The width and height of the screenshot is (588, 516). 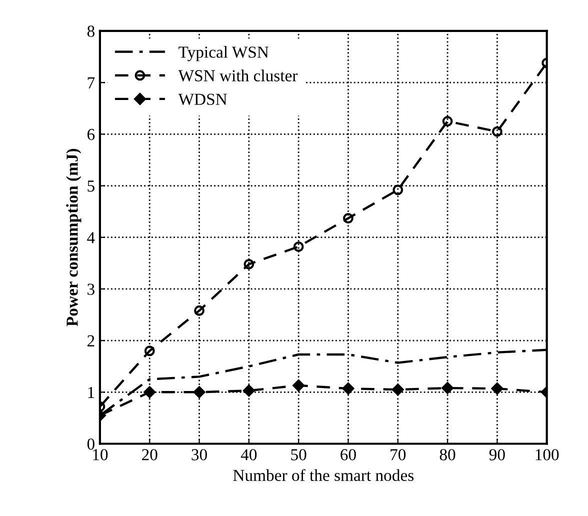 What do you see at coordinates (248, 454) in the screenshot?
I see `x-tick-label: 40` at bounding box center [248, 454].